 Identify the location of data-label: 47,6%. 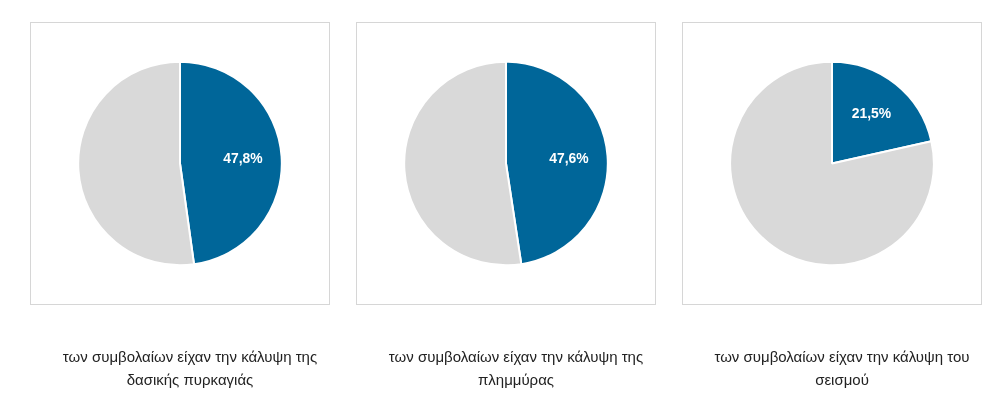
(569, 157).